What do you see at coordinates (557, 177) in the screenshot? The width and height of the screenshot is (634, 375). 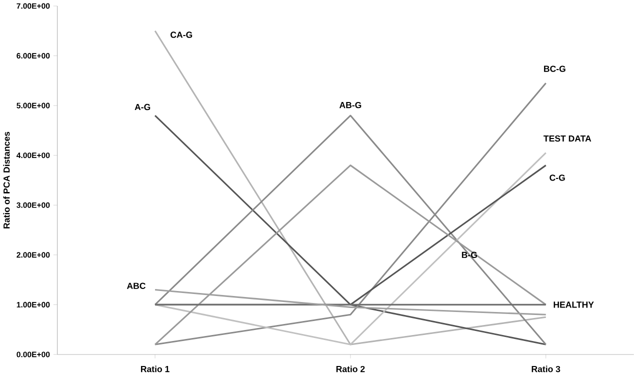 I see `series-label: C-G` at bounding box center [557, 177].